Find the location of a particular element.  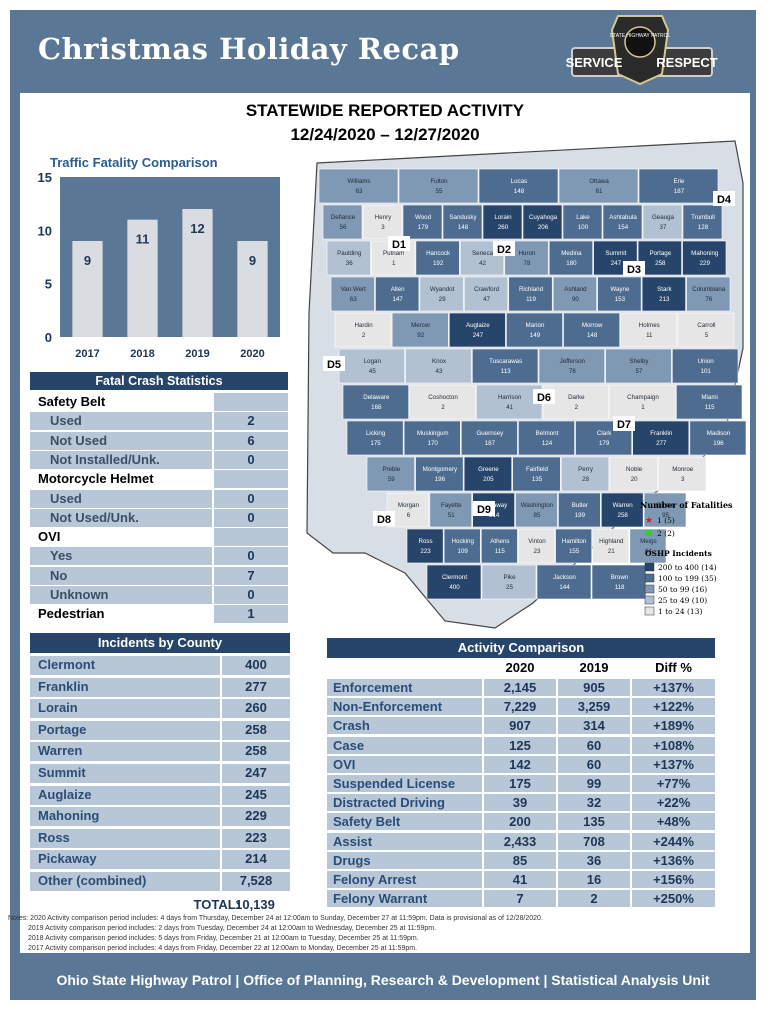

county-name-label: Franklin is located at coordinates (661, 433).